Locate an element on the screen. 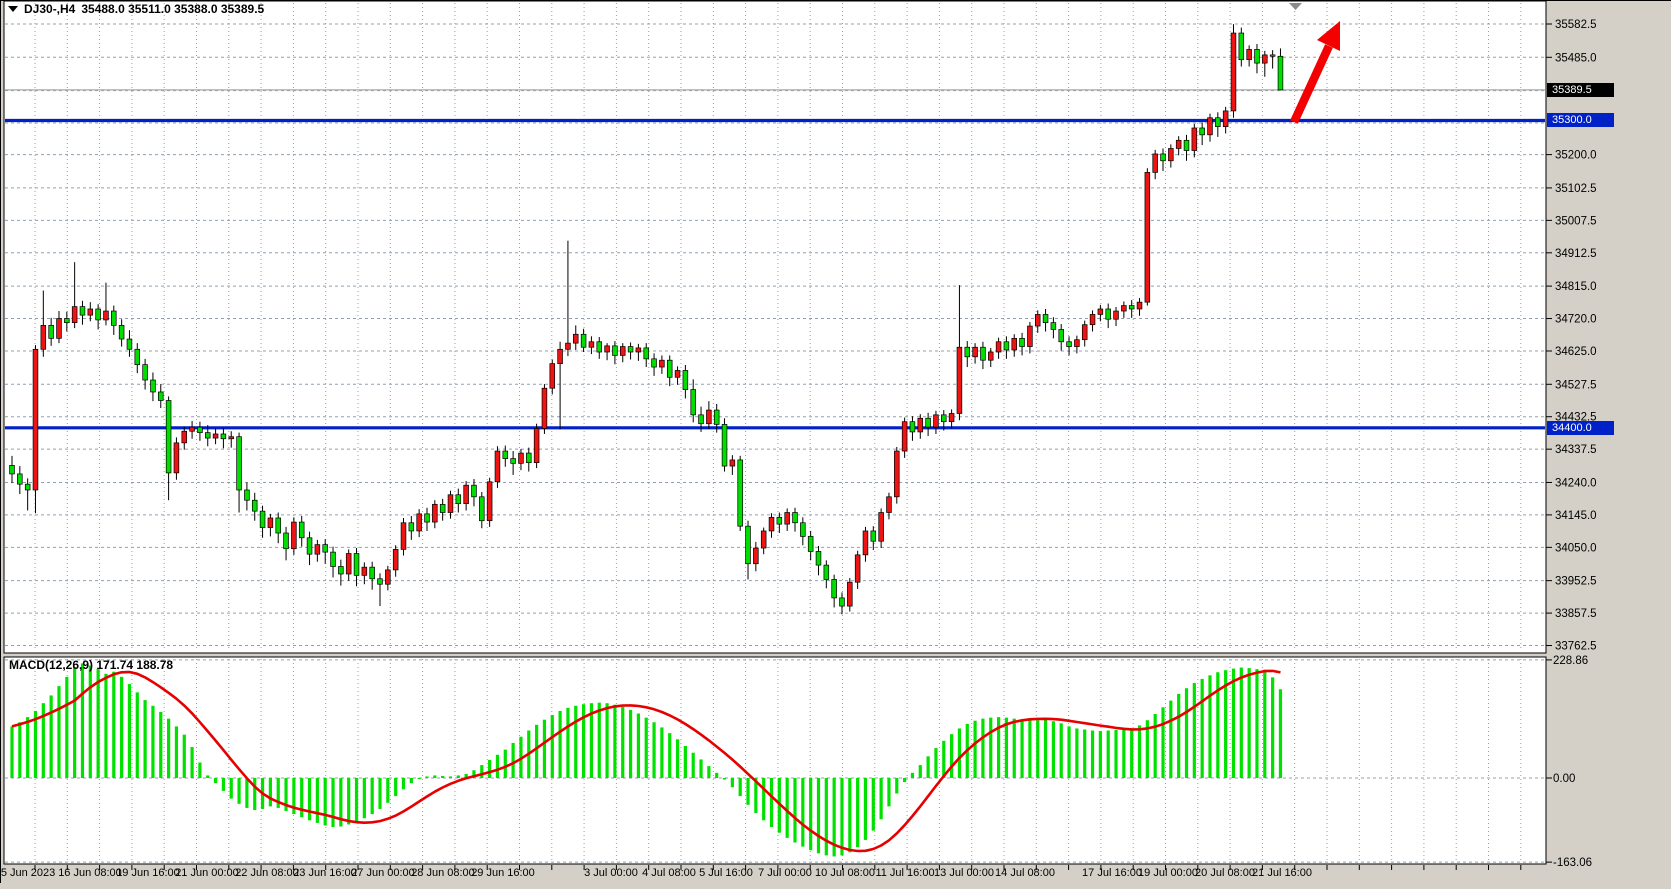  resistance-level-badge: 35300.0 is located at coordinates (1580, 120).